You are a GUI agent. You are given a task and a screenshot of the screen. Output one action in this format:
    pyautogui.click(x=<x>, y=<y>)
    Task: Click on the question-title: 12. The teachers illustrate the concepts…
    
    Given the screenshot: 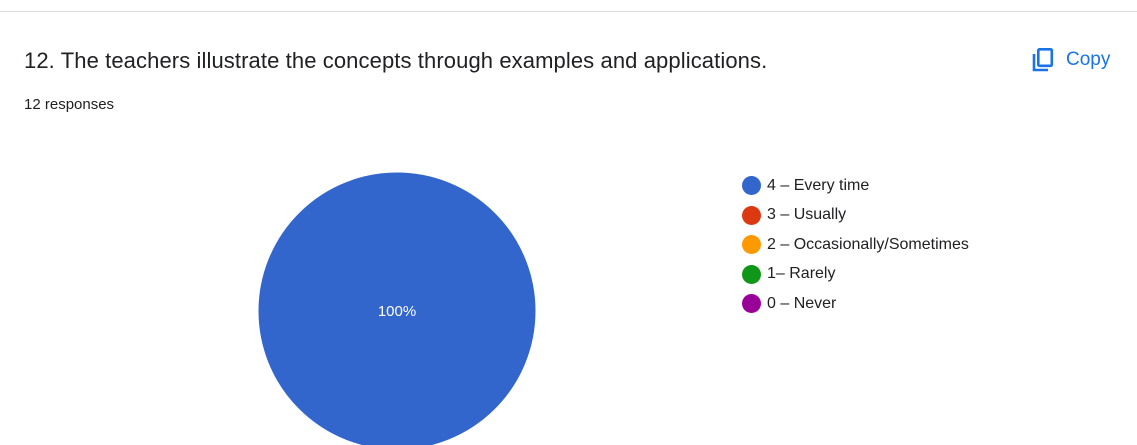 What is the action you would take?
    pyautogui.click(x=396, y=60)
    